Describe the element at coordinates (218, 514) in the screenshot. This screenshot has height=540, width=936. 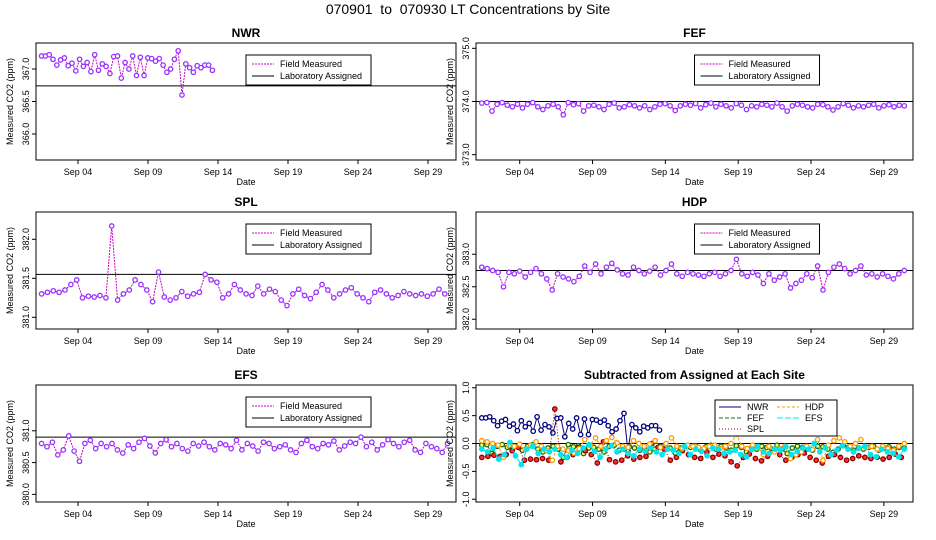
I see `x-tick-label: Sep 14` at that location.